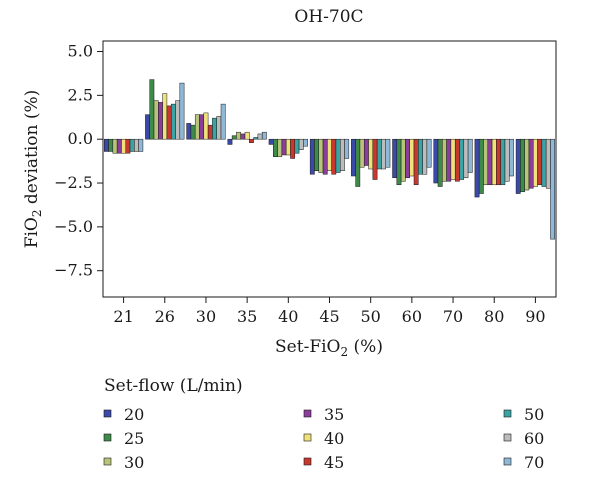  What do you see at coordinates (73, 182) in the screenshot?
I see `y-tick-label-3: −2.5` at bounding box center [73, 182].